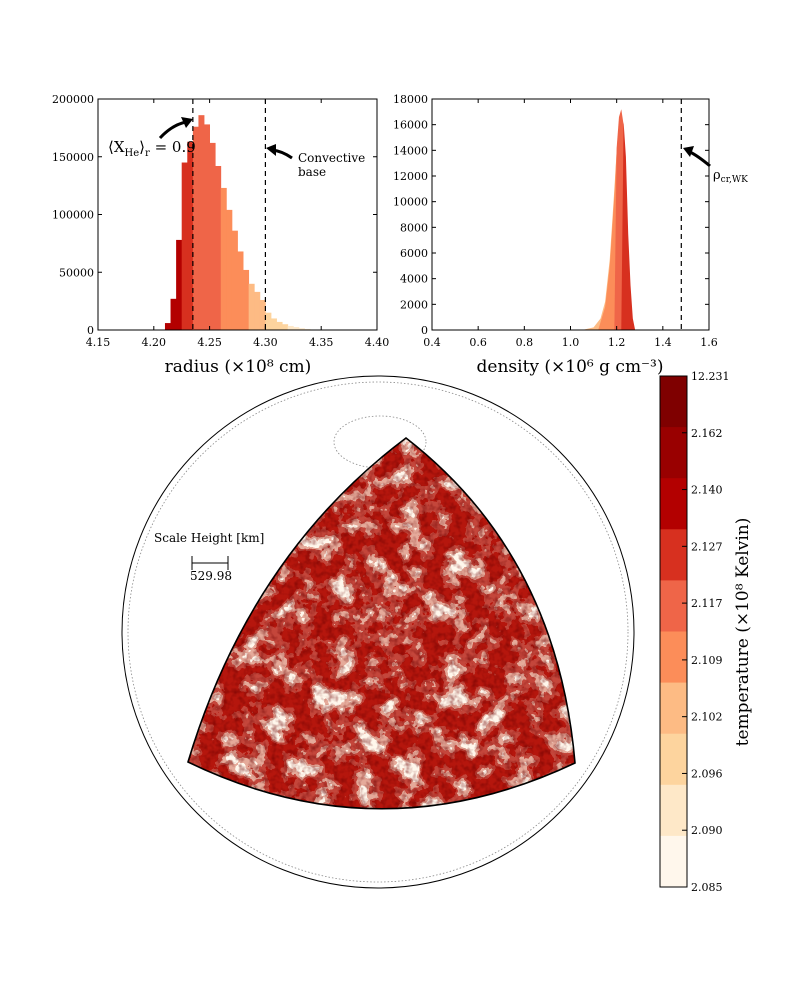  I want to click on scale-height-indicator: Scale Height [km] 529.98, so click(209, 557).